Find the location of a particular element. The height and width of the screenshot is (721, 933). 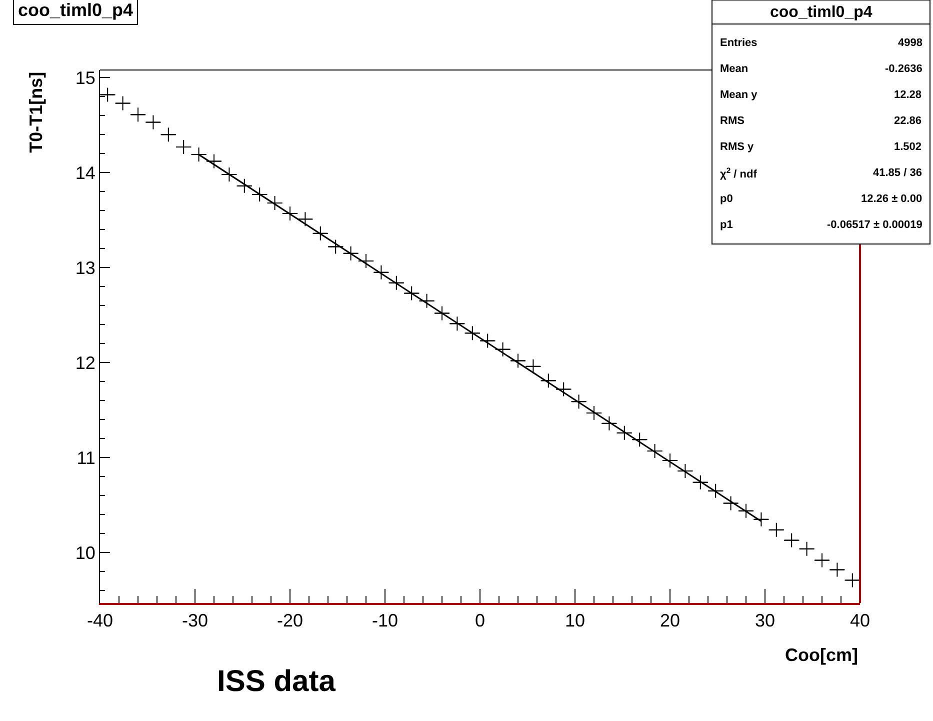

y-tick-label: 11 is located at coordinates (86, 458).